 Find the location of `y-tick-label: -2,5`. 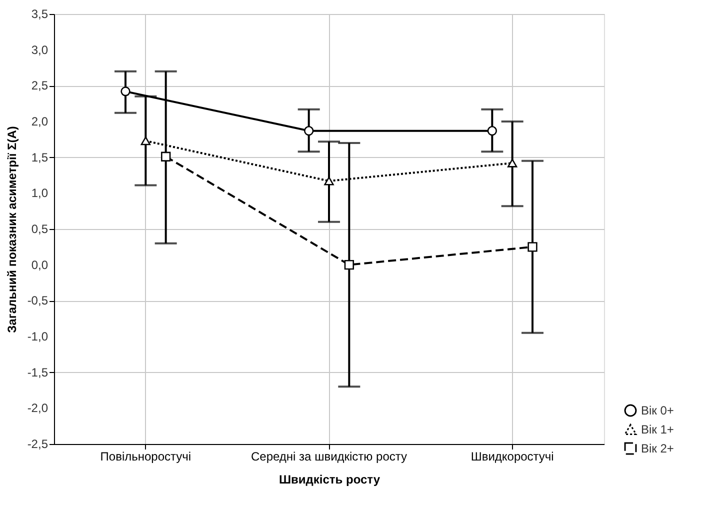

y-tick-label: -2,5 is located at coordinates (37, 444).